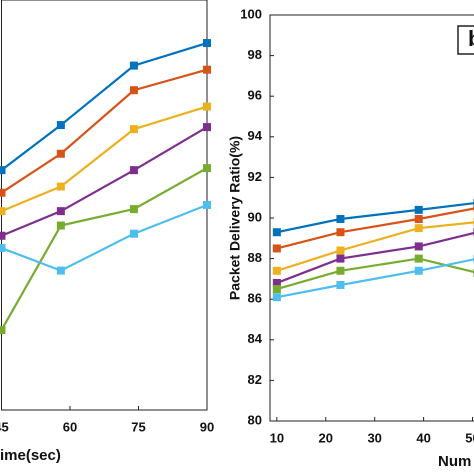 The height and width of the screenshot is (474, 474). What do you see at coordinates (255, 419) in the screenshot?
I see `y-tick-label: 80` at bounding box center [255, 419].